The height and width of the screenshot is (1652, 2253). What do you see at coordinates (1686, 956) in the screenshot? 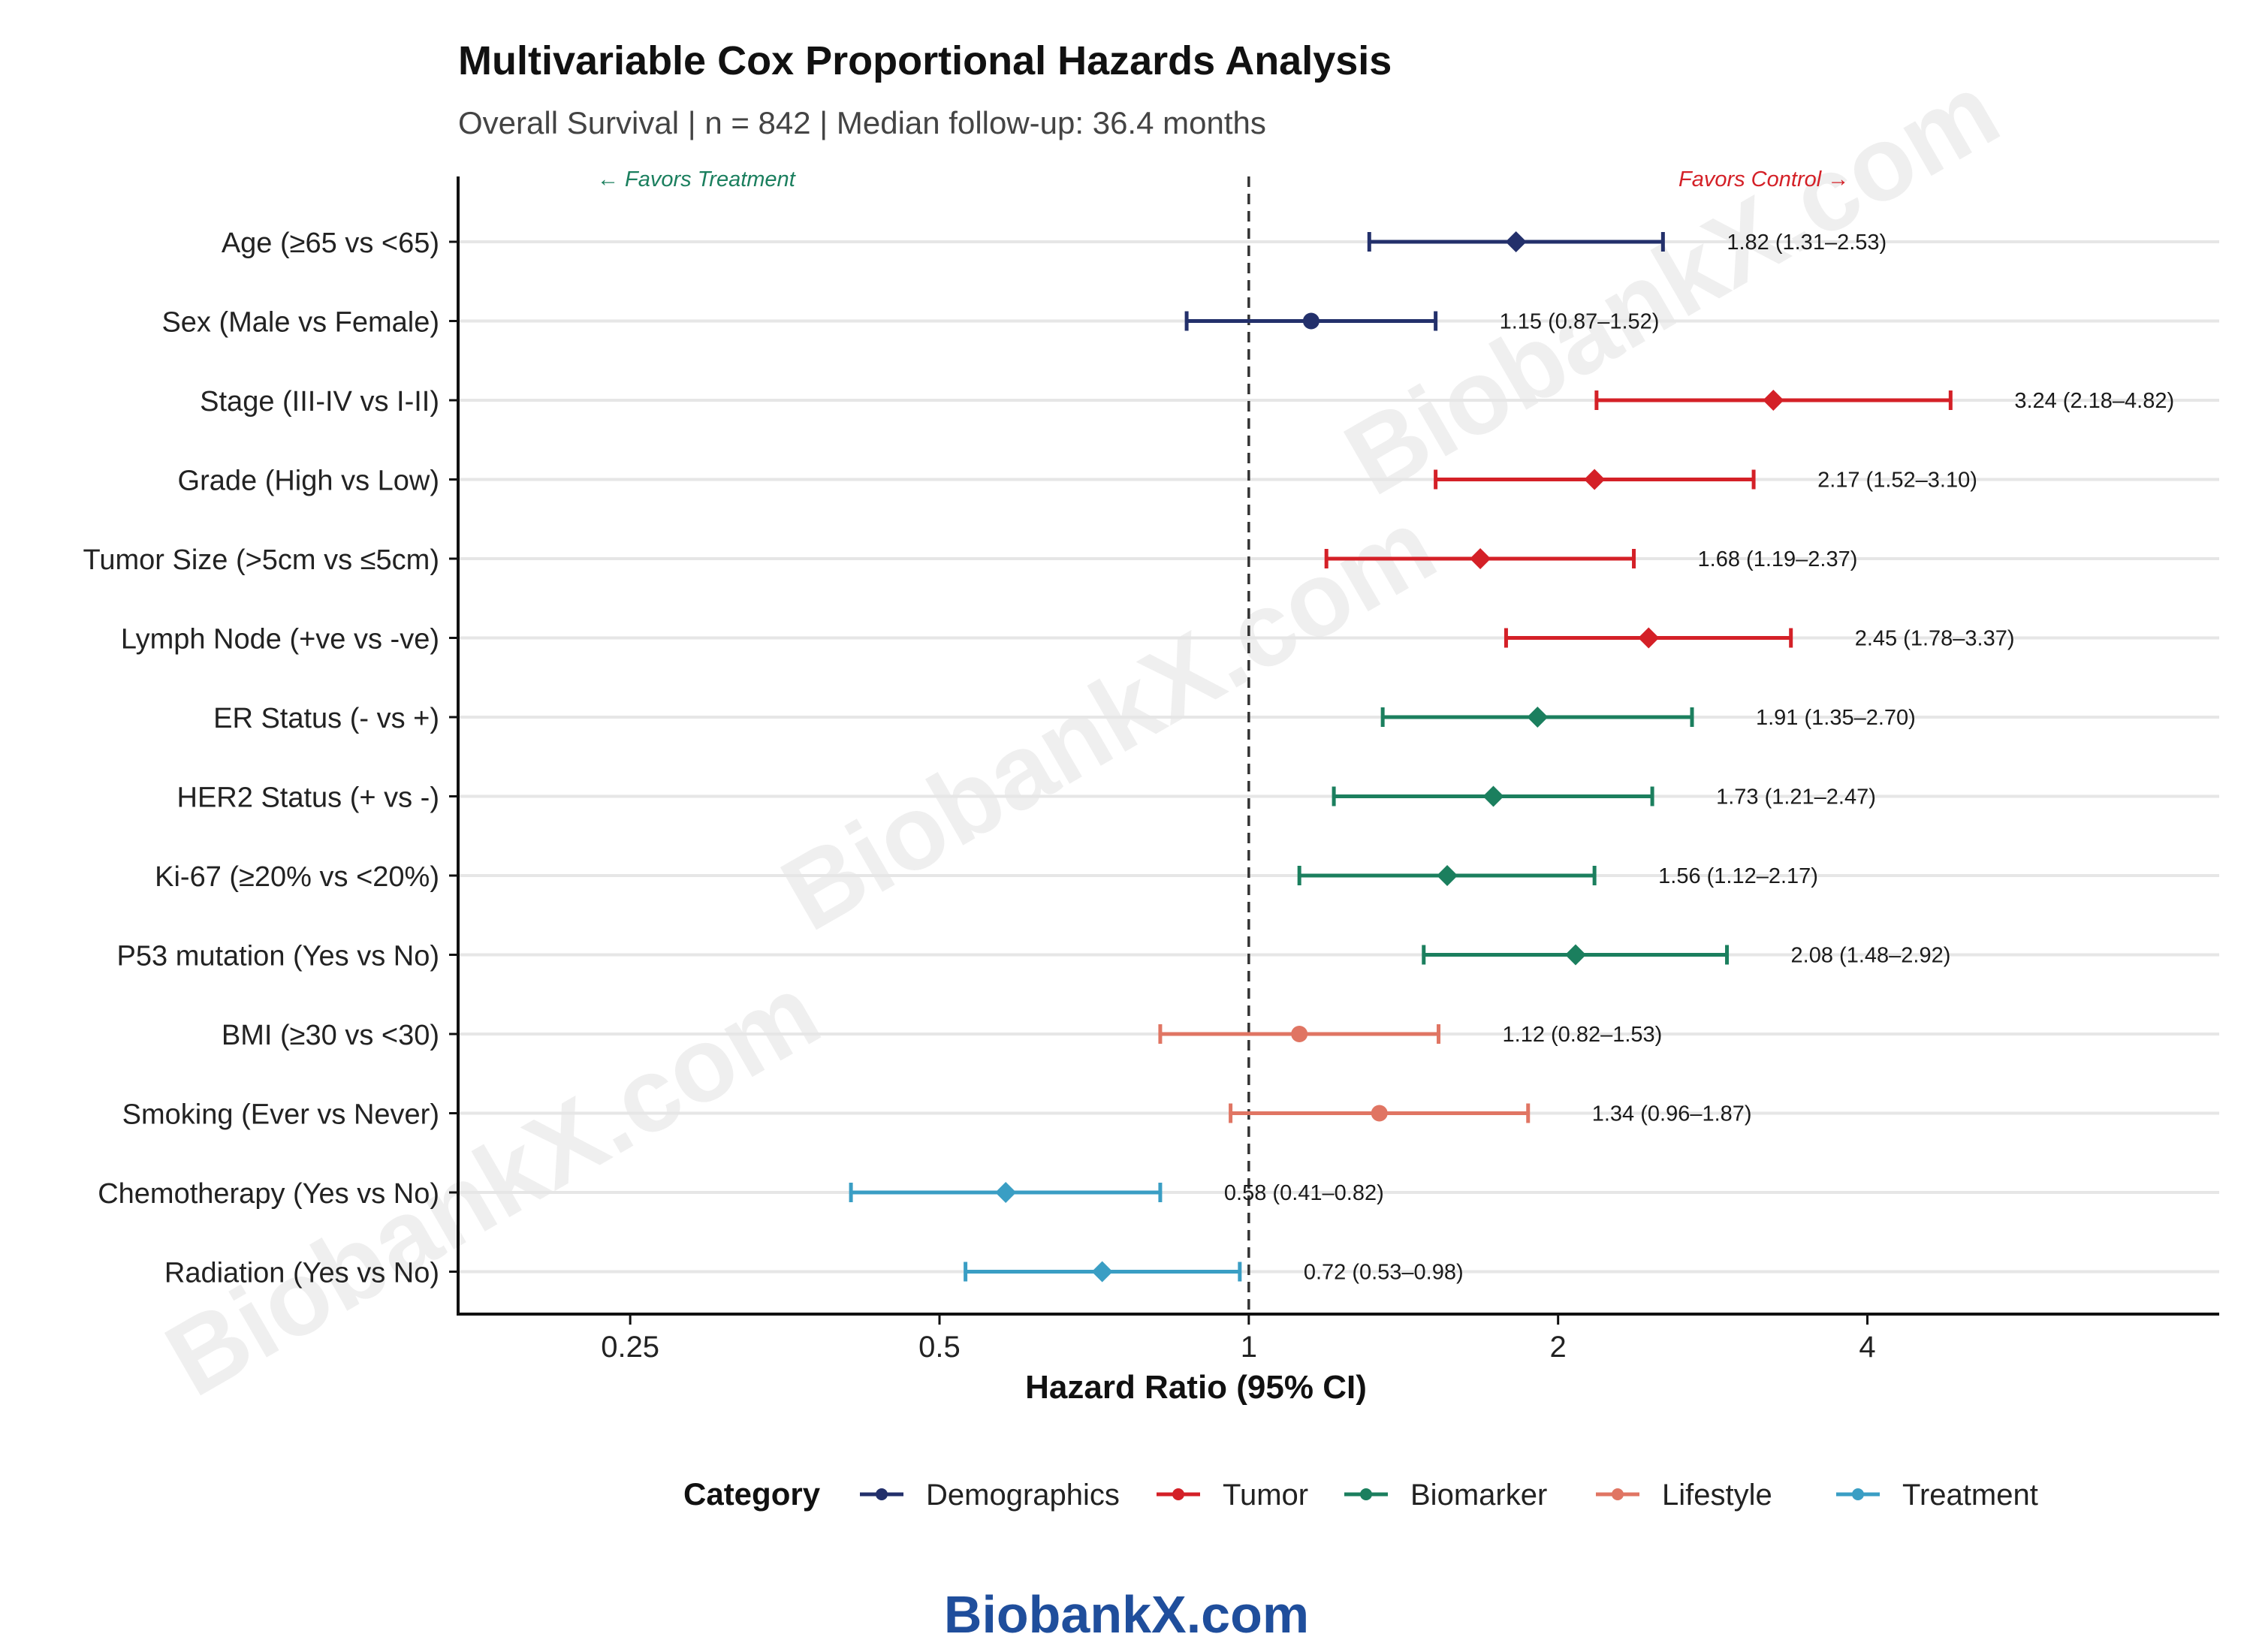
I see `forest-row: 2.08 (1.48–2.92)` at bounding box center [1686, 956].